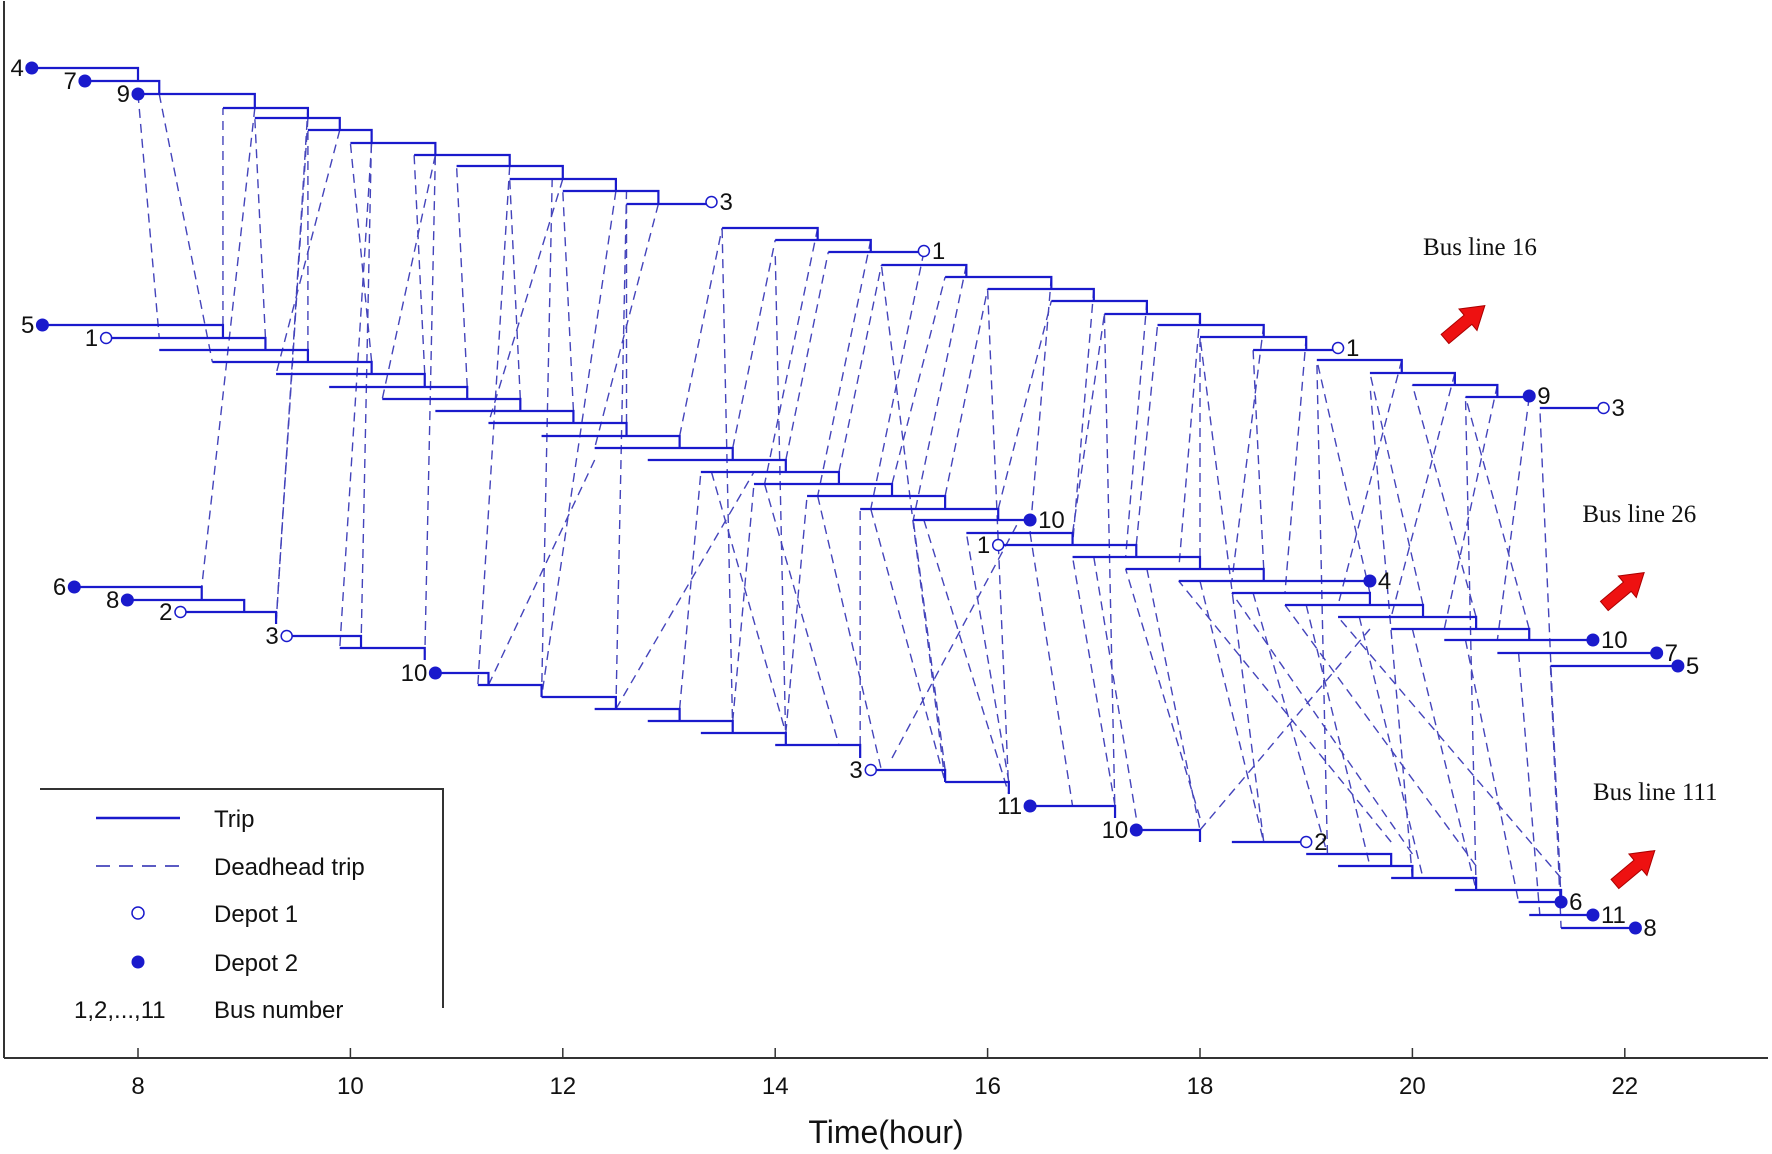  Describe the element at coordinates (987, 1086) in the screenshot. I see `x-tick-label: 16` at that location.